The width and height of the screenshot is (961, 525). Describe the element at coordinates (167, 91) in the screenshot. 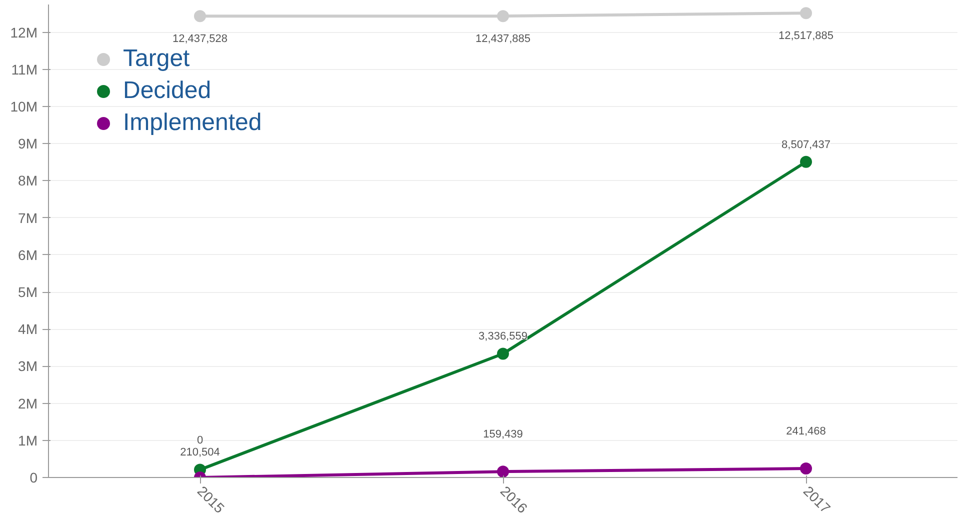

I see `legend-label: Decided` at that location.